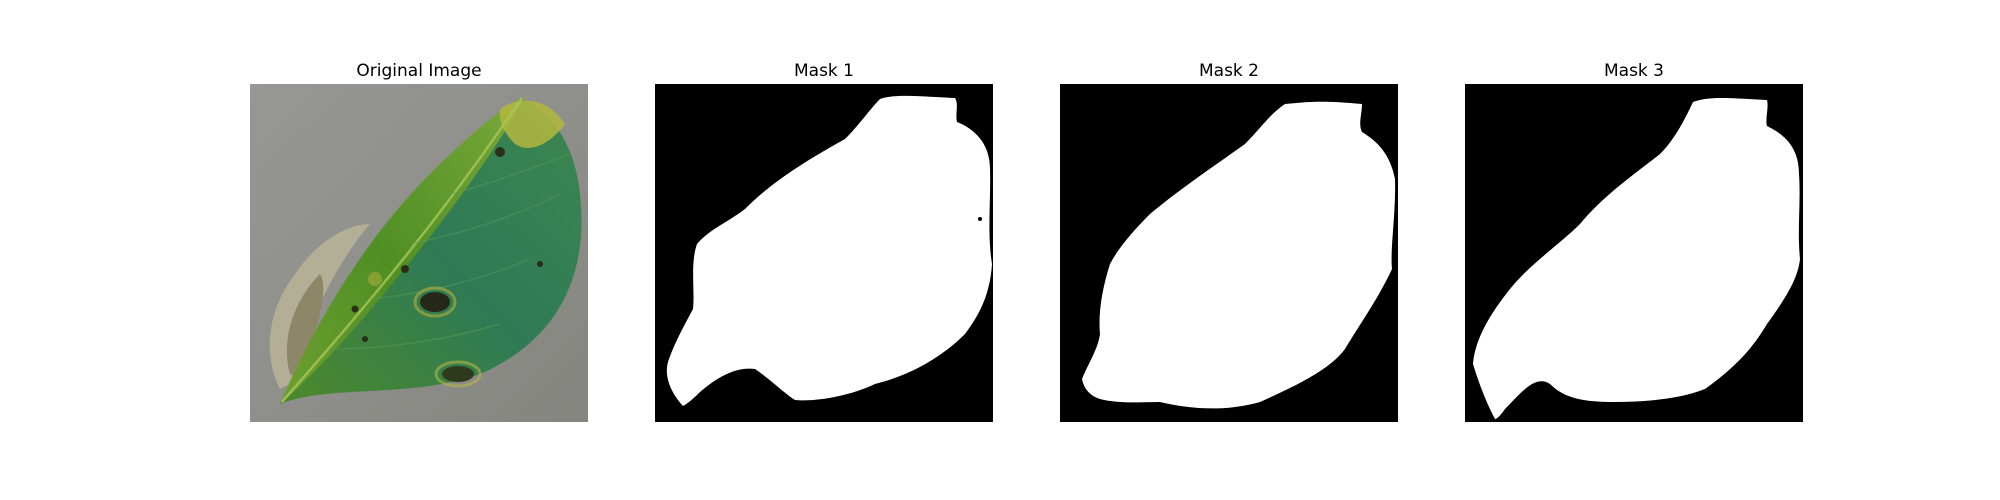 The height and width of the screenshot is (500, 2000). I want to click on panel-title: Mask 2, so click(1228, 71).